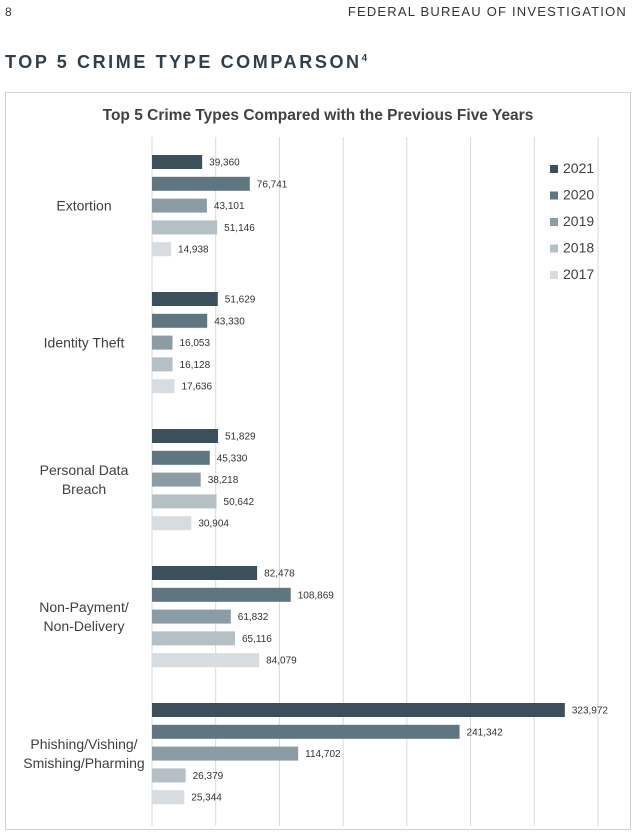  Describe the element at coordinates (83, 206) in the screenshot. I see `category-label: Extortion` at that location.